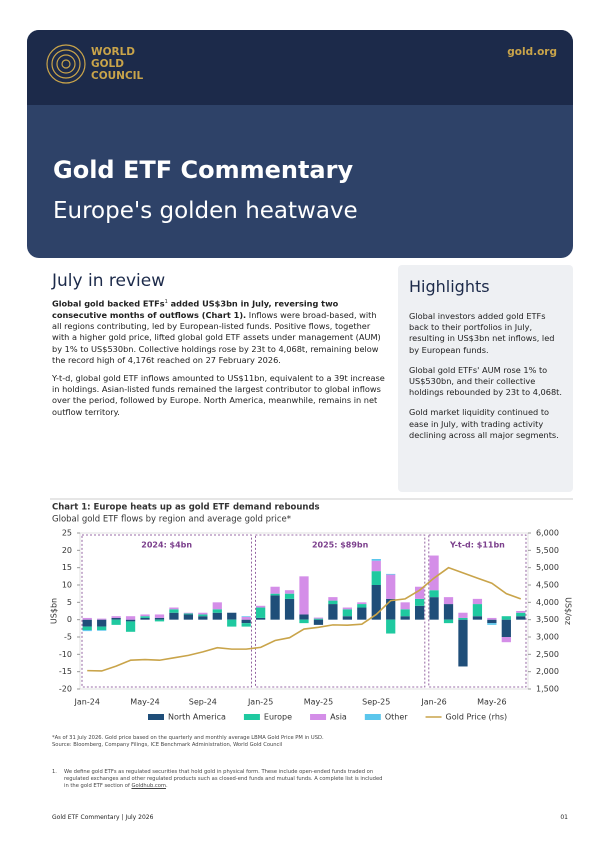  Describe the element at coordinates (148, 786) in the screenshot. I see `footnote-link: Goldhub.com` at that location.